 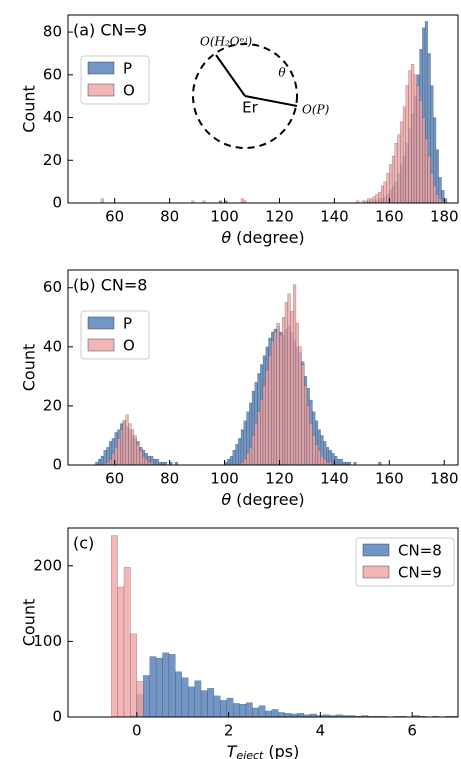 What do you see at coordinates (232, 750) in the screenshot?
I see `x-axis-symbol: T` at bounding box center [232, 750].